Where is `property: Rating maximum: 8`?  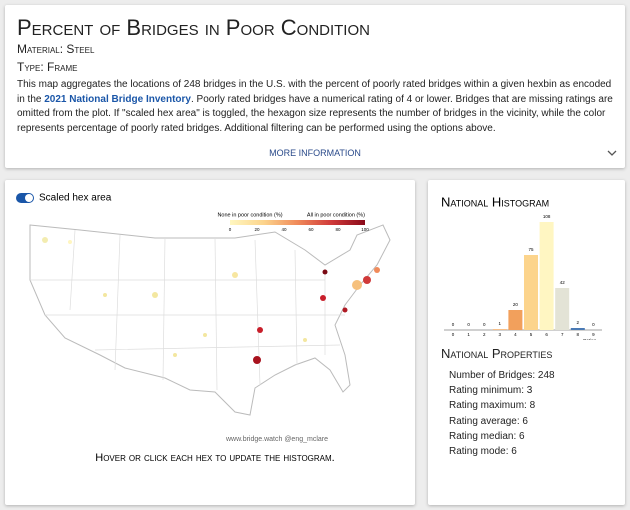 property: Rating maximum: 8 is located at coordinates (492, 406).